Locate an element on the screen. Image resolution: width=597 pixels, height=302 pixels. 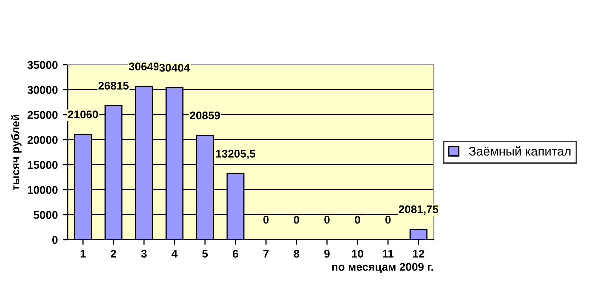
x-axis-title: по месяцам 2009 г. is located at coordinates (383, 268).